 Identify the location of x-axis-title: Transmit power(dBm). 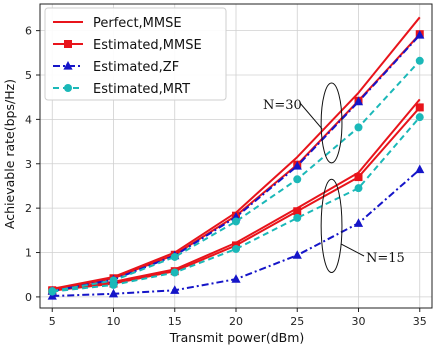
(237, 337).